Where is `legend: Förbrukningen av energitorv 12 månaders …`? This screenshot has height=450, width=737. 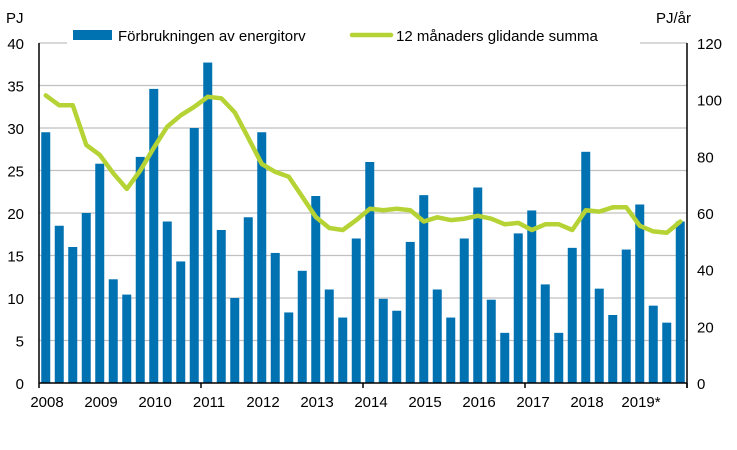
legend: Förbrukningen av energitorv 12 månaders … is located at coordinates (335, 36).